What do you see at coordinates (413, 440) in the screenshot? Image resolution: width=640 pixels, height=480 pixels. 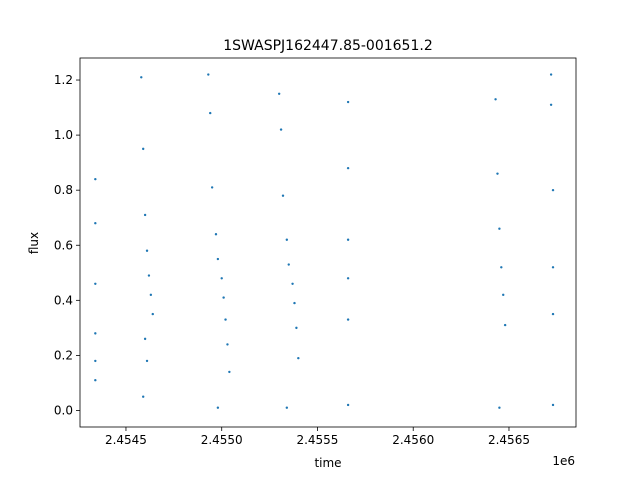 I see `x-tick-label: 2.4560` at bounding box center [413, 440].